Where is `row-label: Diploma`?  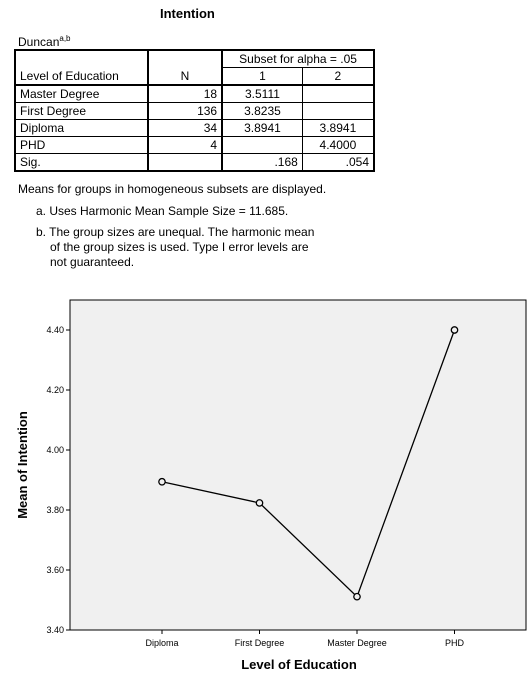 row-label: Diploma is located at coordinates (81, 128).